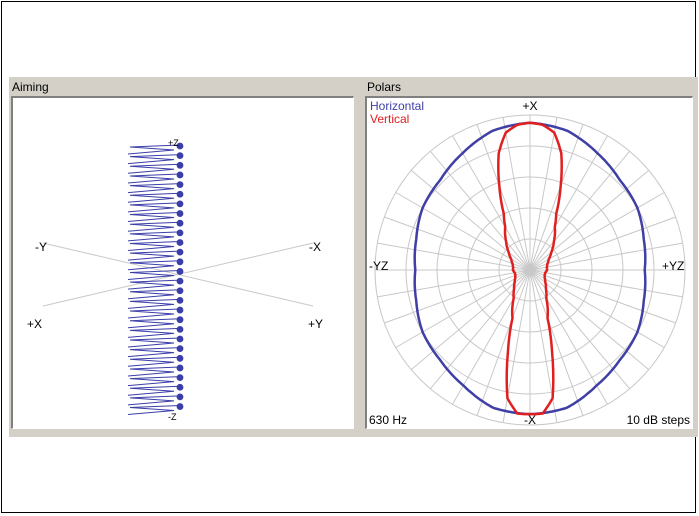  Describe the element at coordinates (41, 247) in the screenshot. I see `aim-label-minus-y: -Y` at that location.